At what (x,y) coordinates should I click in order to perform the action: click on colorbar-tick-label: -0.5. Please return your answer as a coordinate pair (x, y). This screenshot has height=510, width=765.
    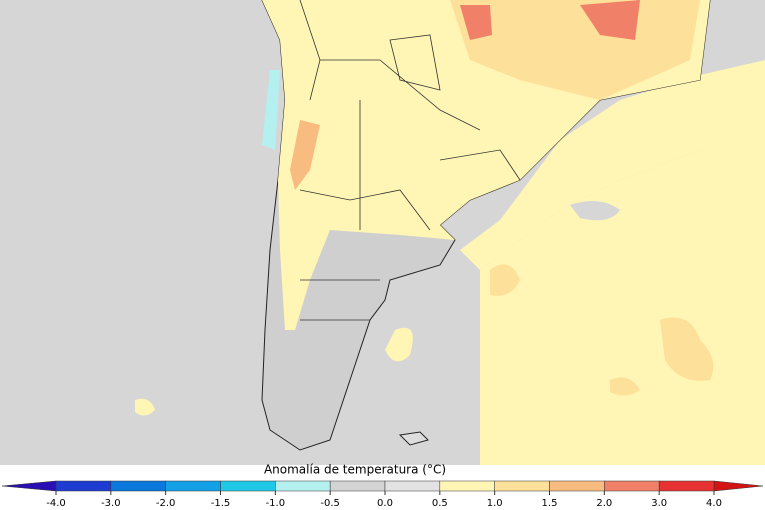
    Looking at the image, I should click on (330, 503).